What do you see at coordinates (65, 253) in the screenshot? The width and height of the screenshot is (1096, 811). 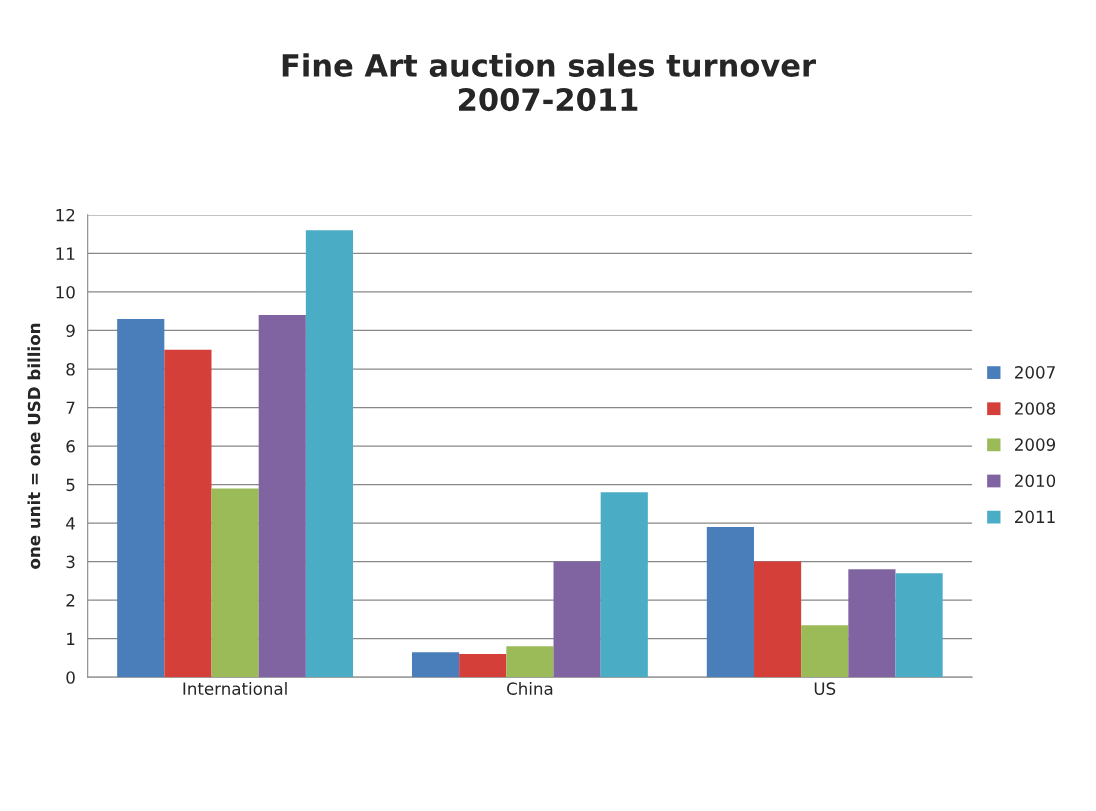 I see `y-tick-label: 11` at bounding box center [65, 253].